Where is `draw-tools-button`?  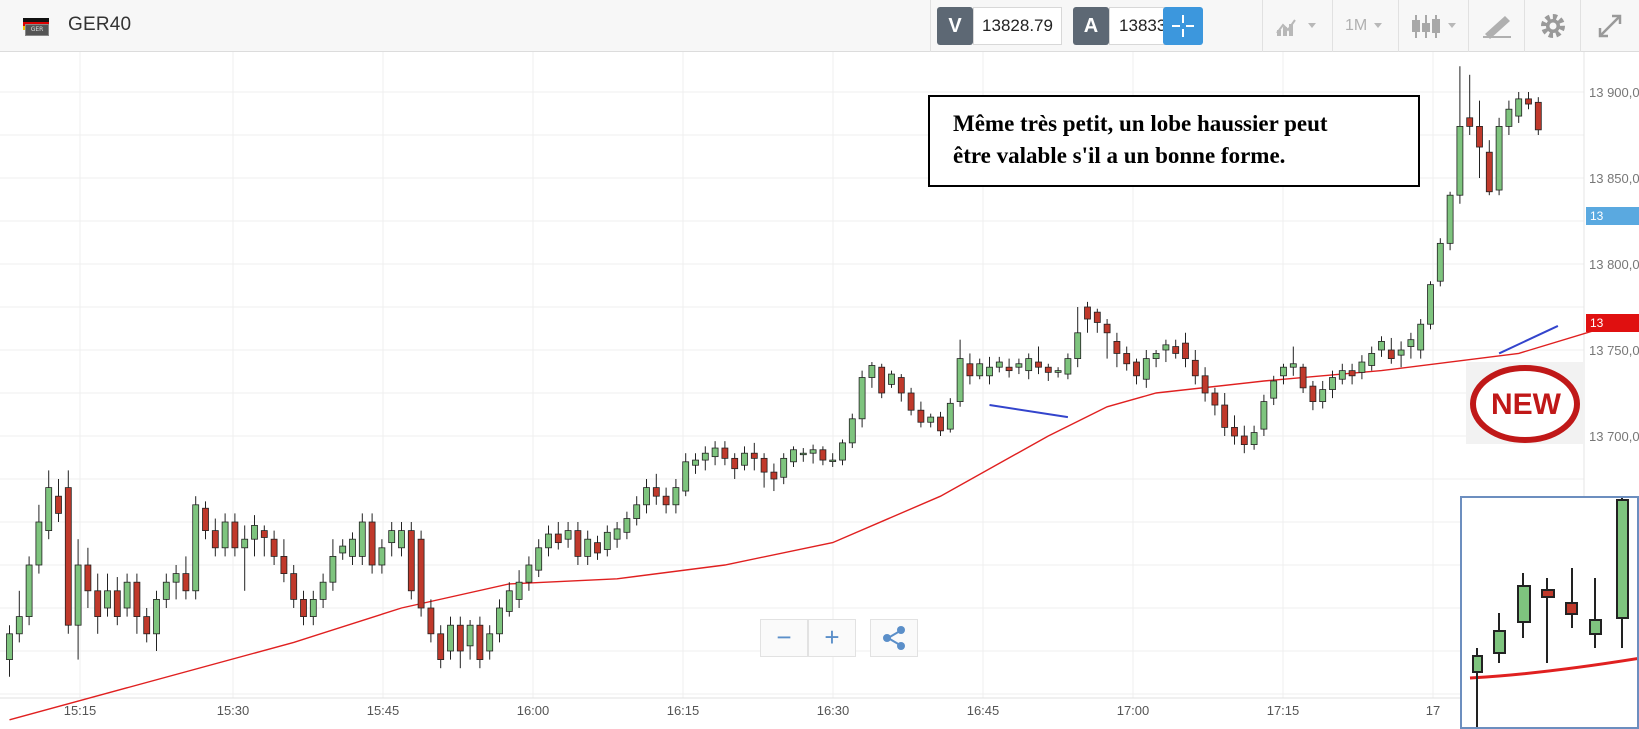
draw-tools-button is located at coordinates (1496, 26).